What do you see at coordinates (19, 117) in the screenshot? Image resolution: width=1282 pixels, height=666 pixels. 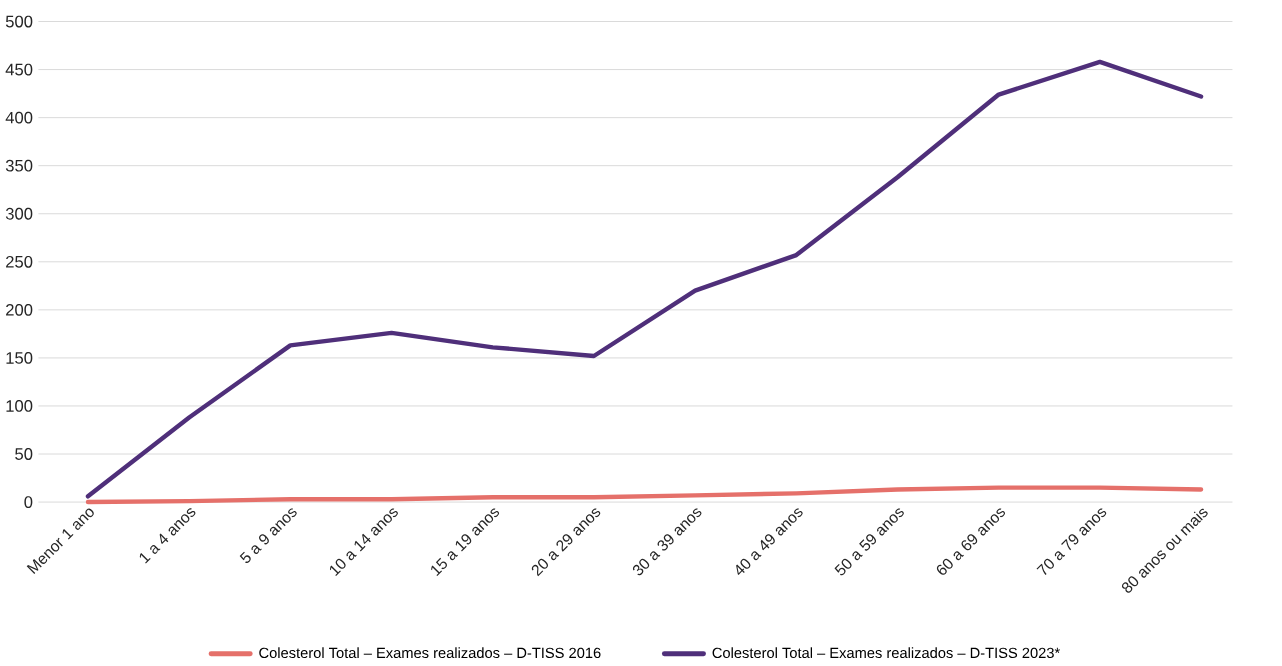 I see `y-tick-label: 400` at bounding box center [19, 117].